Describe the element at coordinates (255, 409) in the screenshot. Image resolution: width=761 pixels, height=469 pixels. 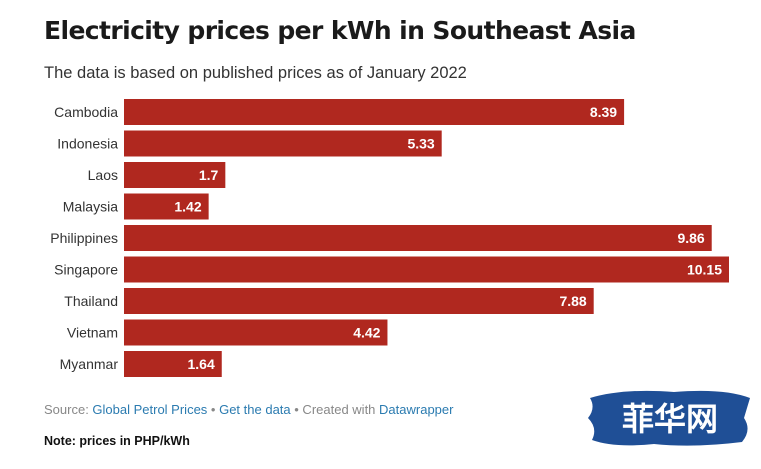
I see `get-data-link: Get the data` at that location.